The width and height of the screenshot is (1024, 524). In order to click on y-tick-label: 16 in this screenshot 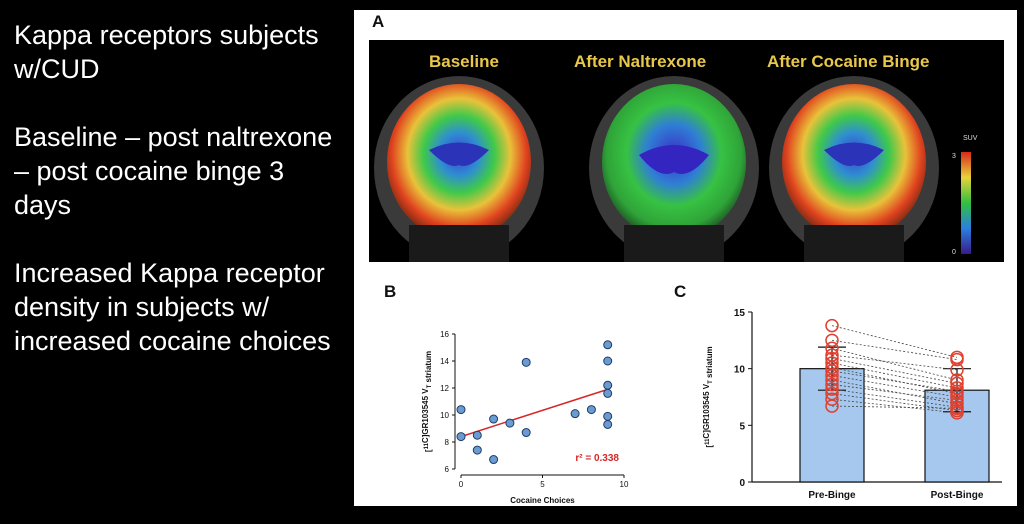, I will do `click(444, 334)`.